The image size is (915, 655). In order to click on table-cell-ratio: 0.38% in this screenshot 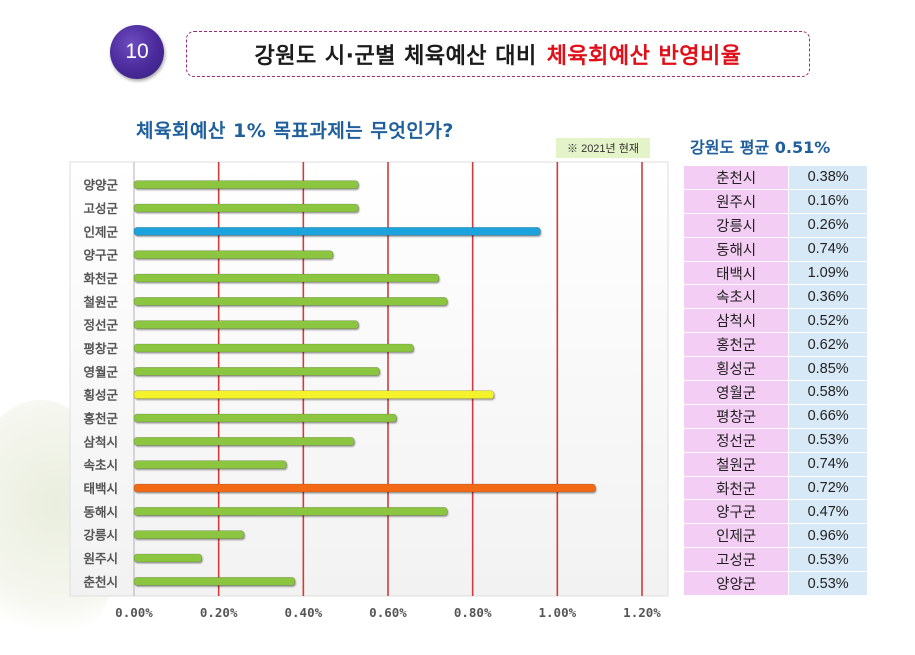, I will do `click(828, 177)`.